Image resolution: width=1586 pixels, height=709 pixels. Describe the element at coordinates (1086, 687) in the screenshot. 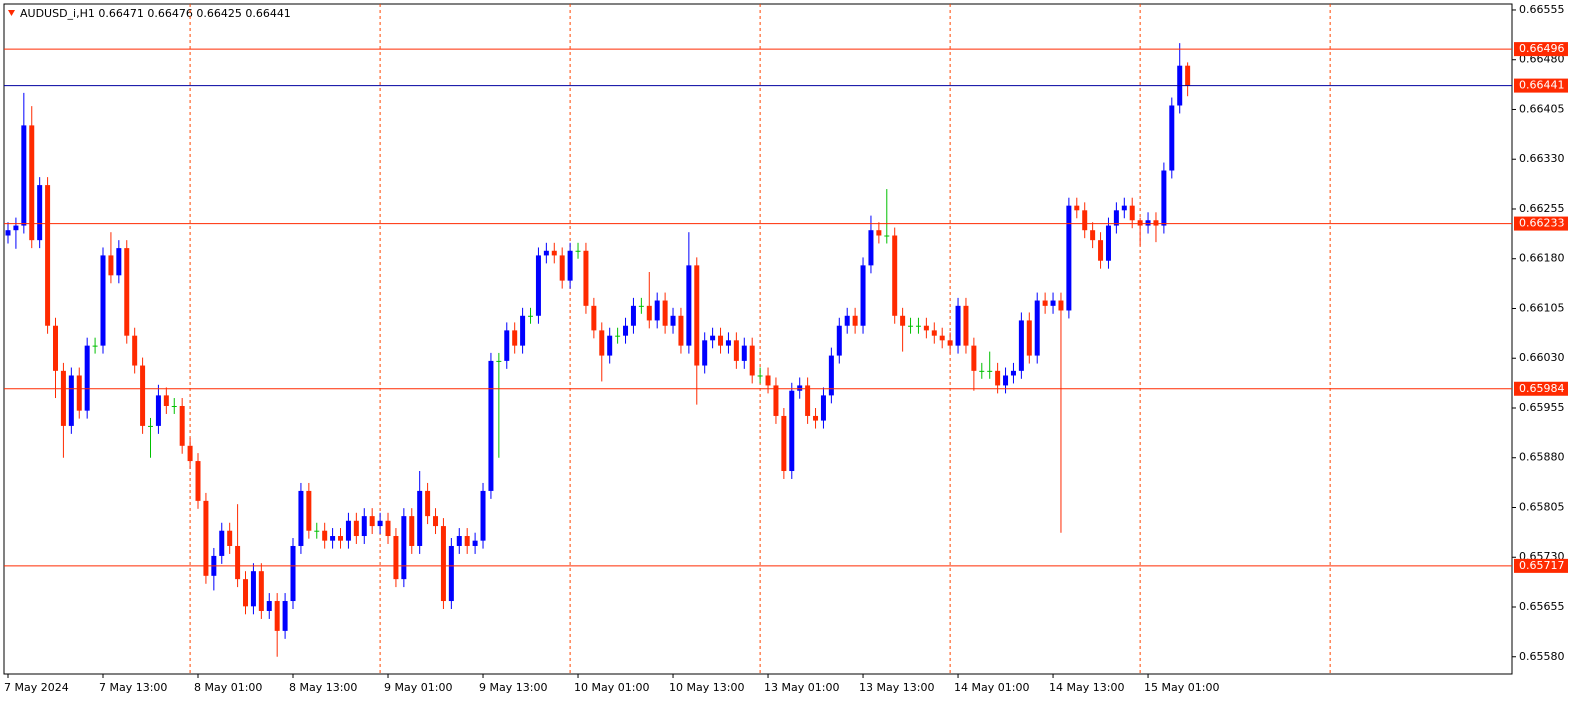

I see `x-tick-label: 14 May 13:00` at that location.